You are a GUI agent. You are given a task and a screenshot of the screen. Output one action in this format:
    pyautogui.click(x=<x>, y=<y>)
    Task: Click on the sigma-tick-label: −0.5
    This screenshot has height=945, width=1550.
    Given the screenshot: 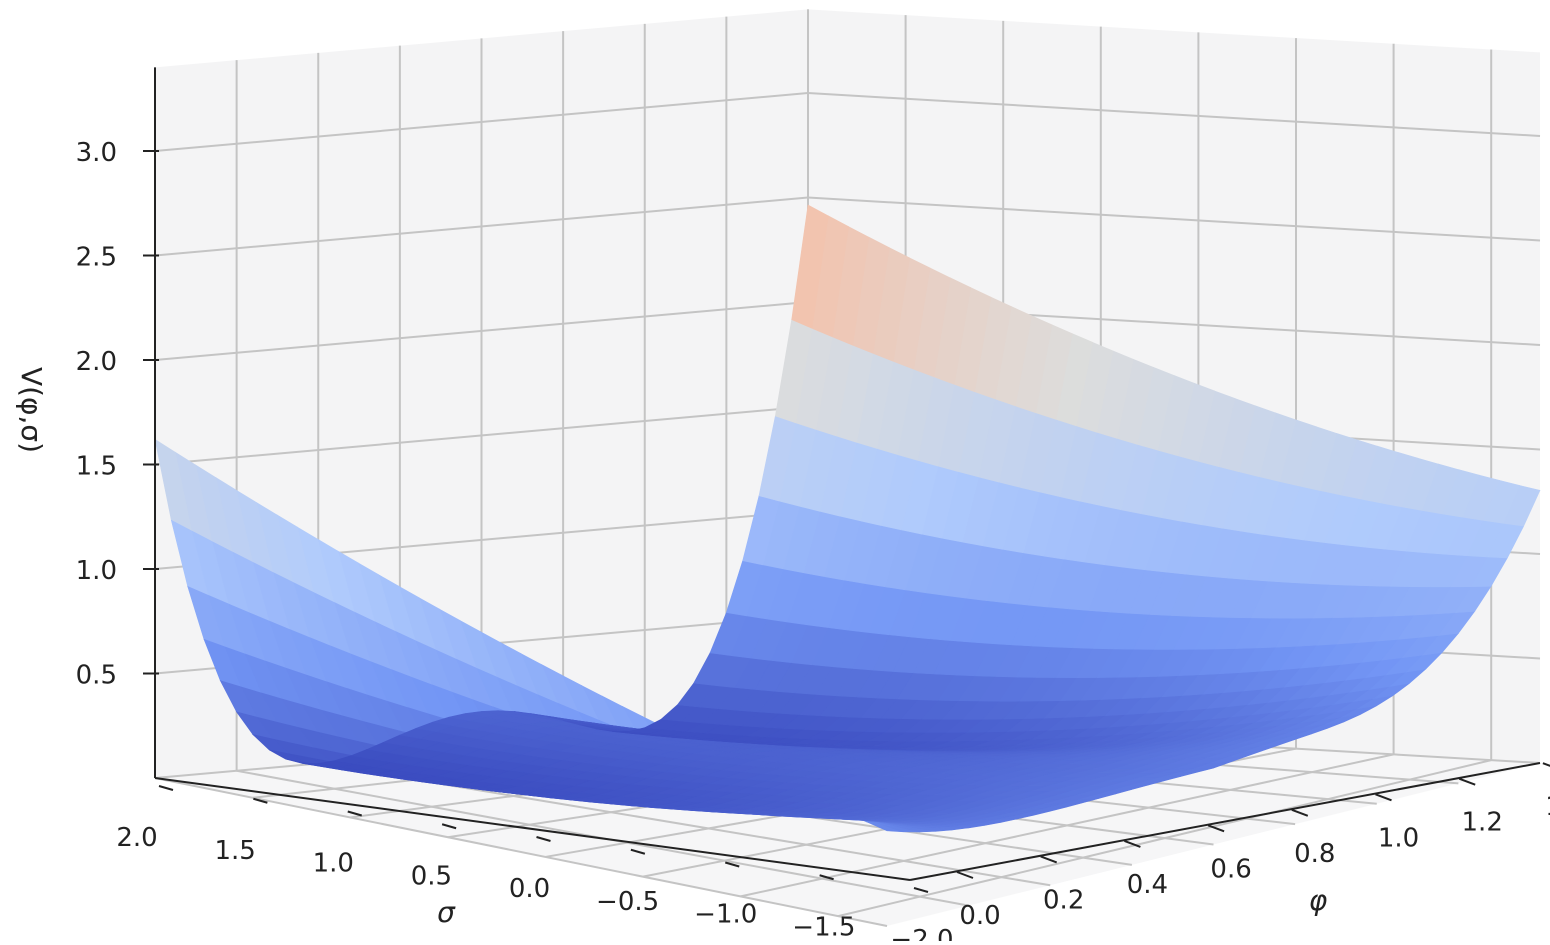 What is the action you would take?
    pyautogui.click(x=627, y=902)
    